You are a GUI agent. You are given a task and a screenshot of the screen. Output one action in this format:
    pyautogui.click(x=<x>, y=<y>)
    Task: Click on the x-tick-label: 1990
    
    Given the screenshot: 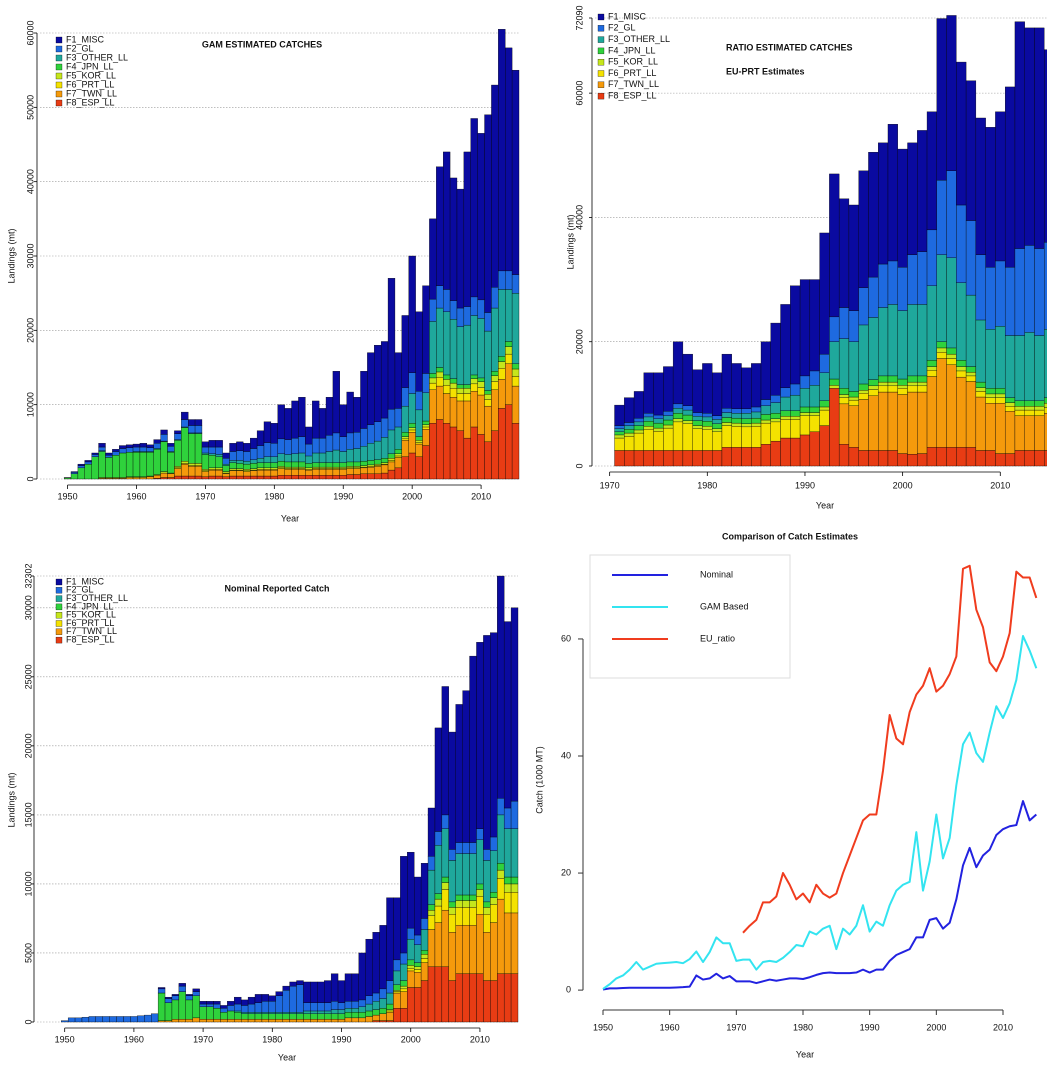 What is the action you would take?
    pyautogui.click(x=805, y=485)
    